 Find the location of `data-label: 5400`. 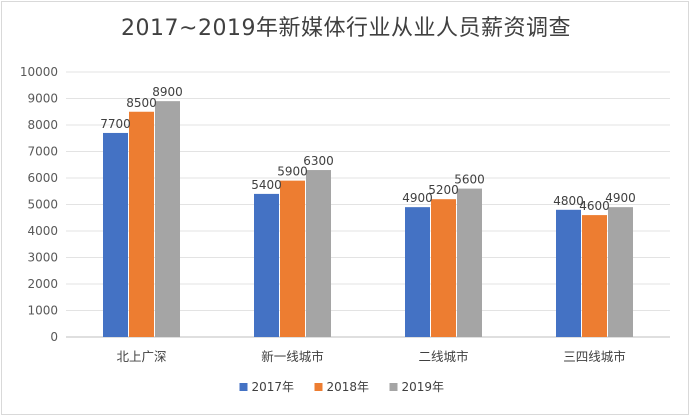

data-label: 5400 is located at coordinates (266, 185).